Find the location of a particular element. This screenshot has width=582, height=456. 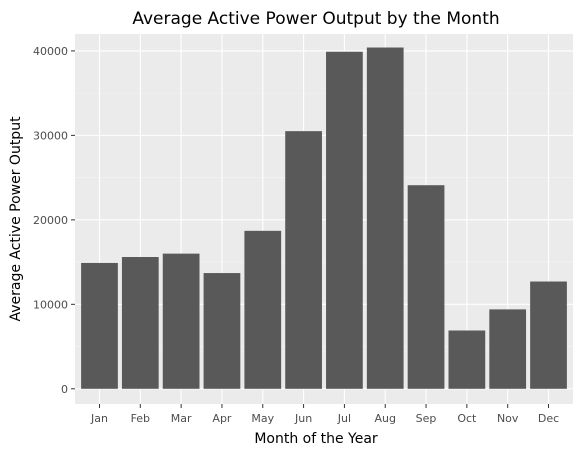

x-tick-label-jan: Jan is located at coordinates (99, 418).